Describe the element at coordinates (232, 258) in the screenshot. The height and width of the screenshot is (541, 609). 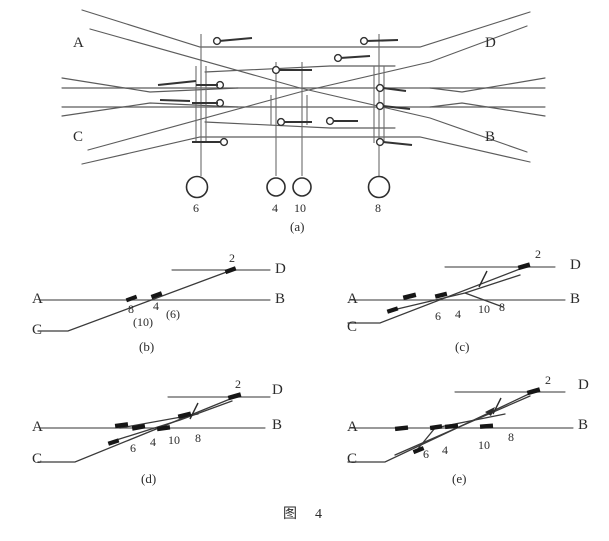
I see `panel-b-switch-label-2: 2` at that location.